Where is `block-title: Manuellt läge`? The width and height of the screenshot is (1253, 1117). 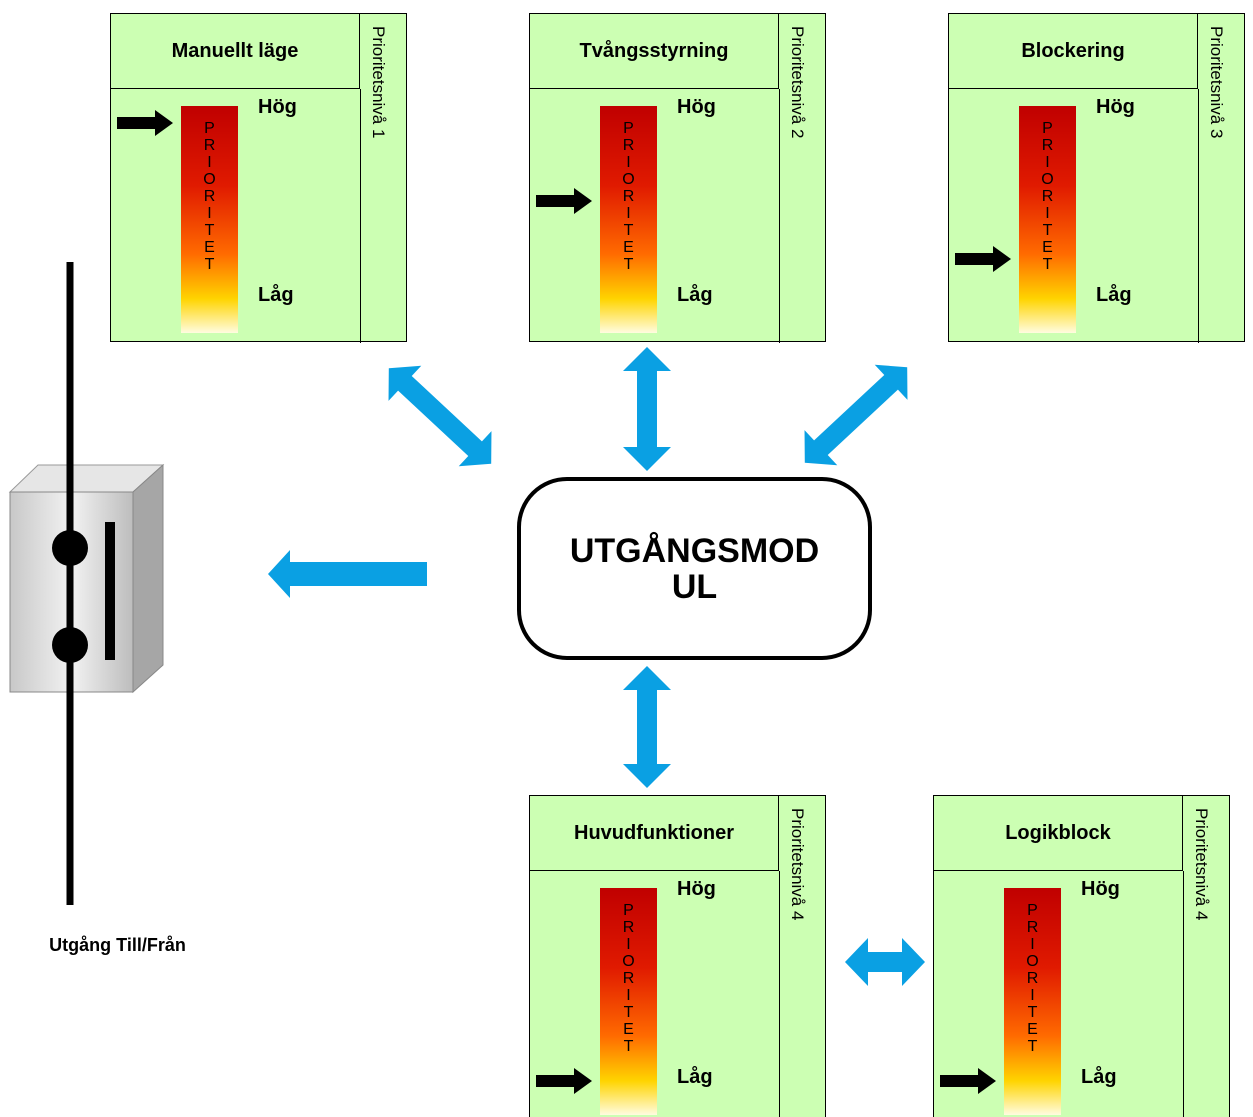 block-title: Manuellt läge is located at coordinates (235, 51).